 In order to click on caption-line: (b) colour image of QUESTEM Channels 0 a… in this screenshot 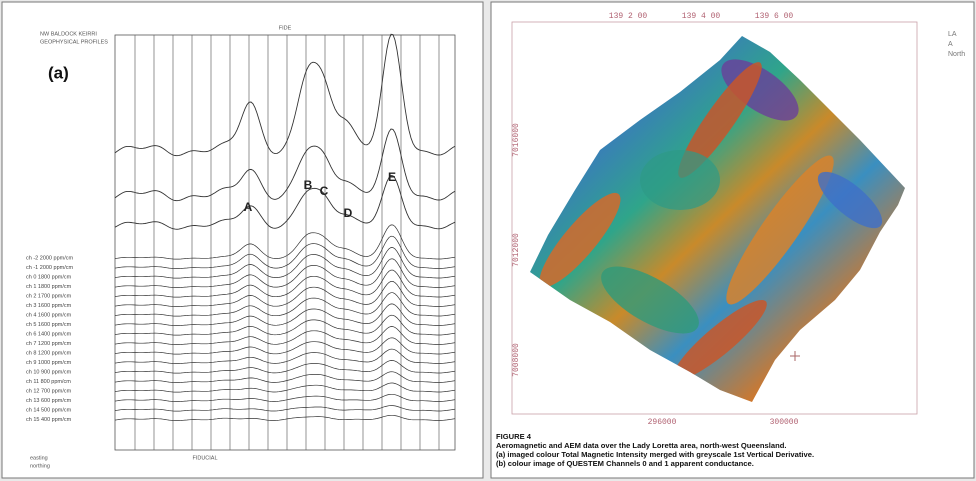, I will do `click(625, 463)`.